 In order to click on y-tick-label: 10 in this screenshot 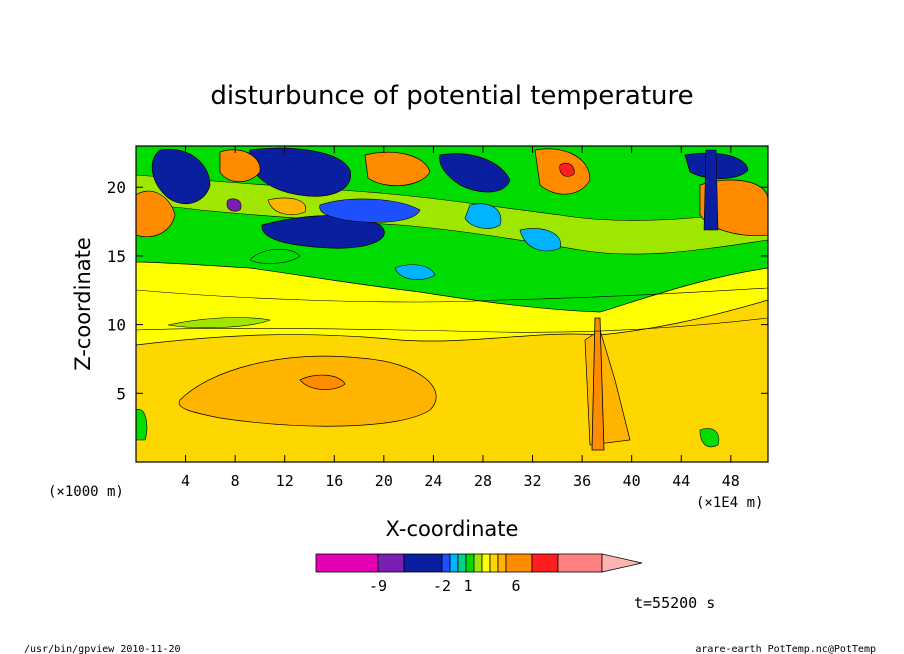, I will do `click(116, 325)`.